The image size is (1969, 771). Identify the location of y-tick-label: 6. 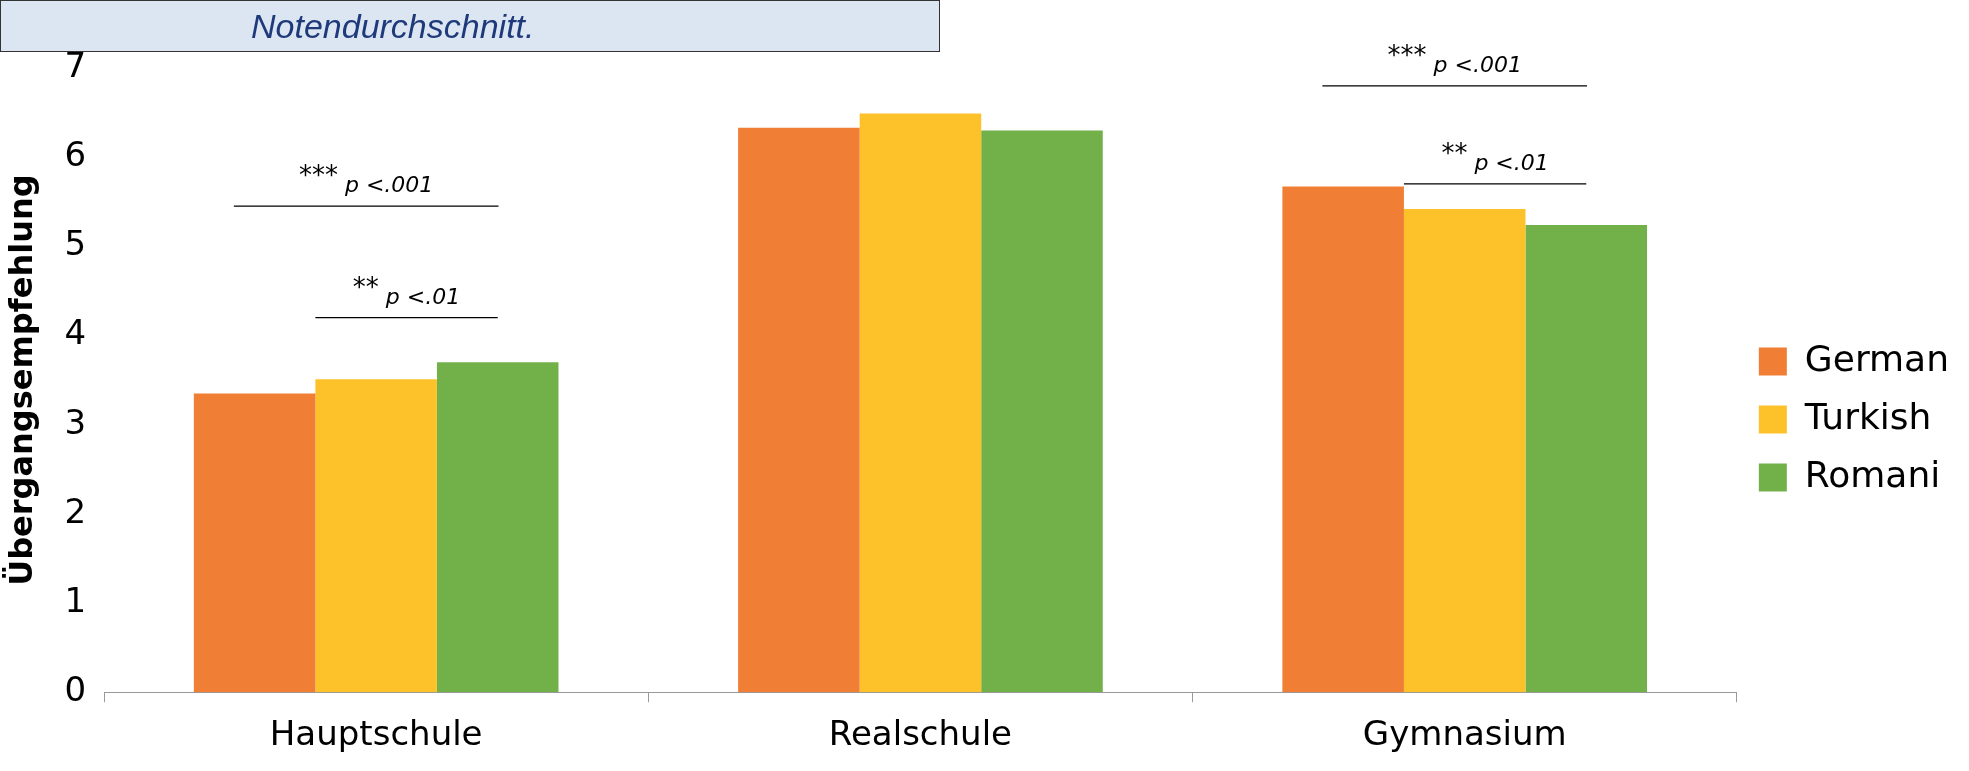
(75, 154).